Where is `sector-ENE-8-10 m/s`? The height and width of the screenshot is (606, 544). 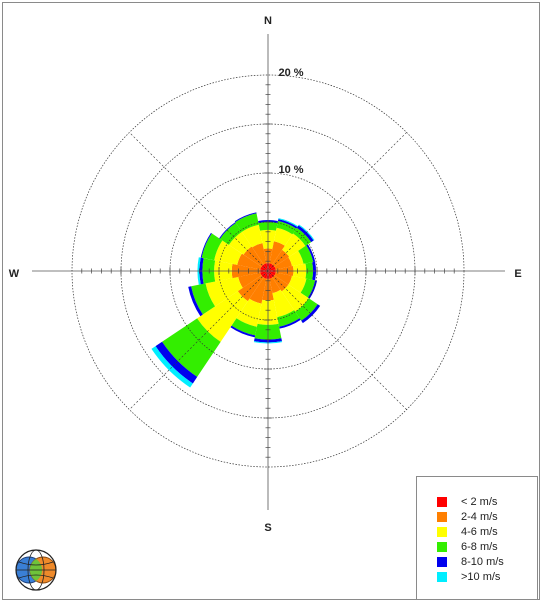
sector-ENE-8-10 m/s is located at coordinates (311, 253).